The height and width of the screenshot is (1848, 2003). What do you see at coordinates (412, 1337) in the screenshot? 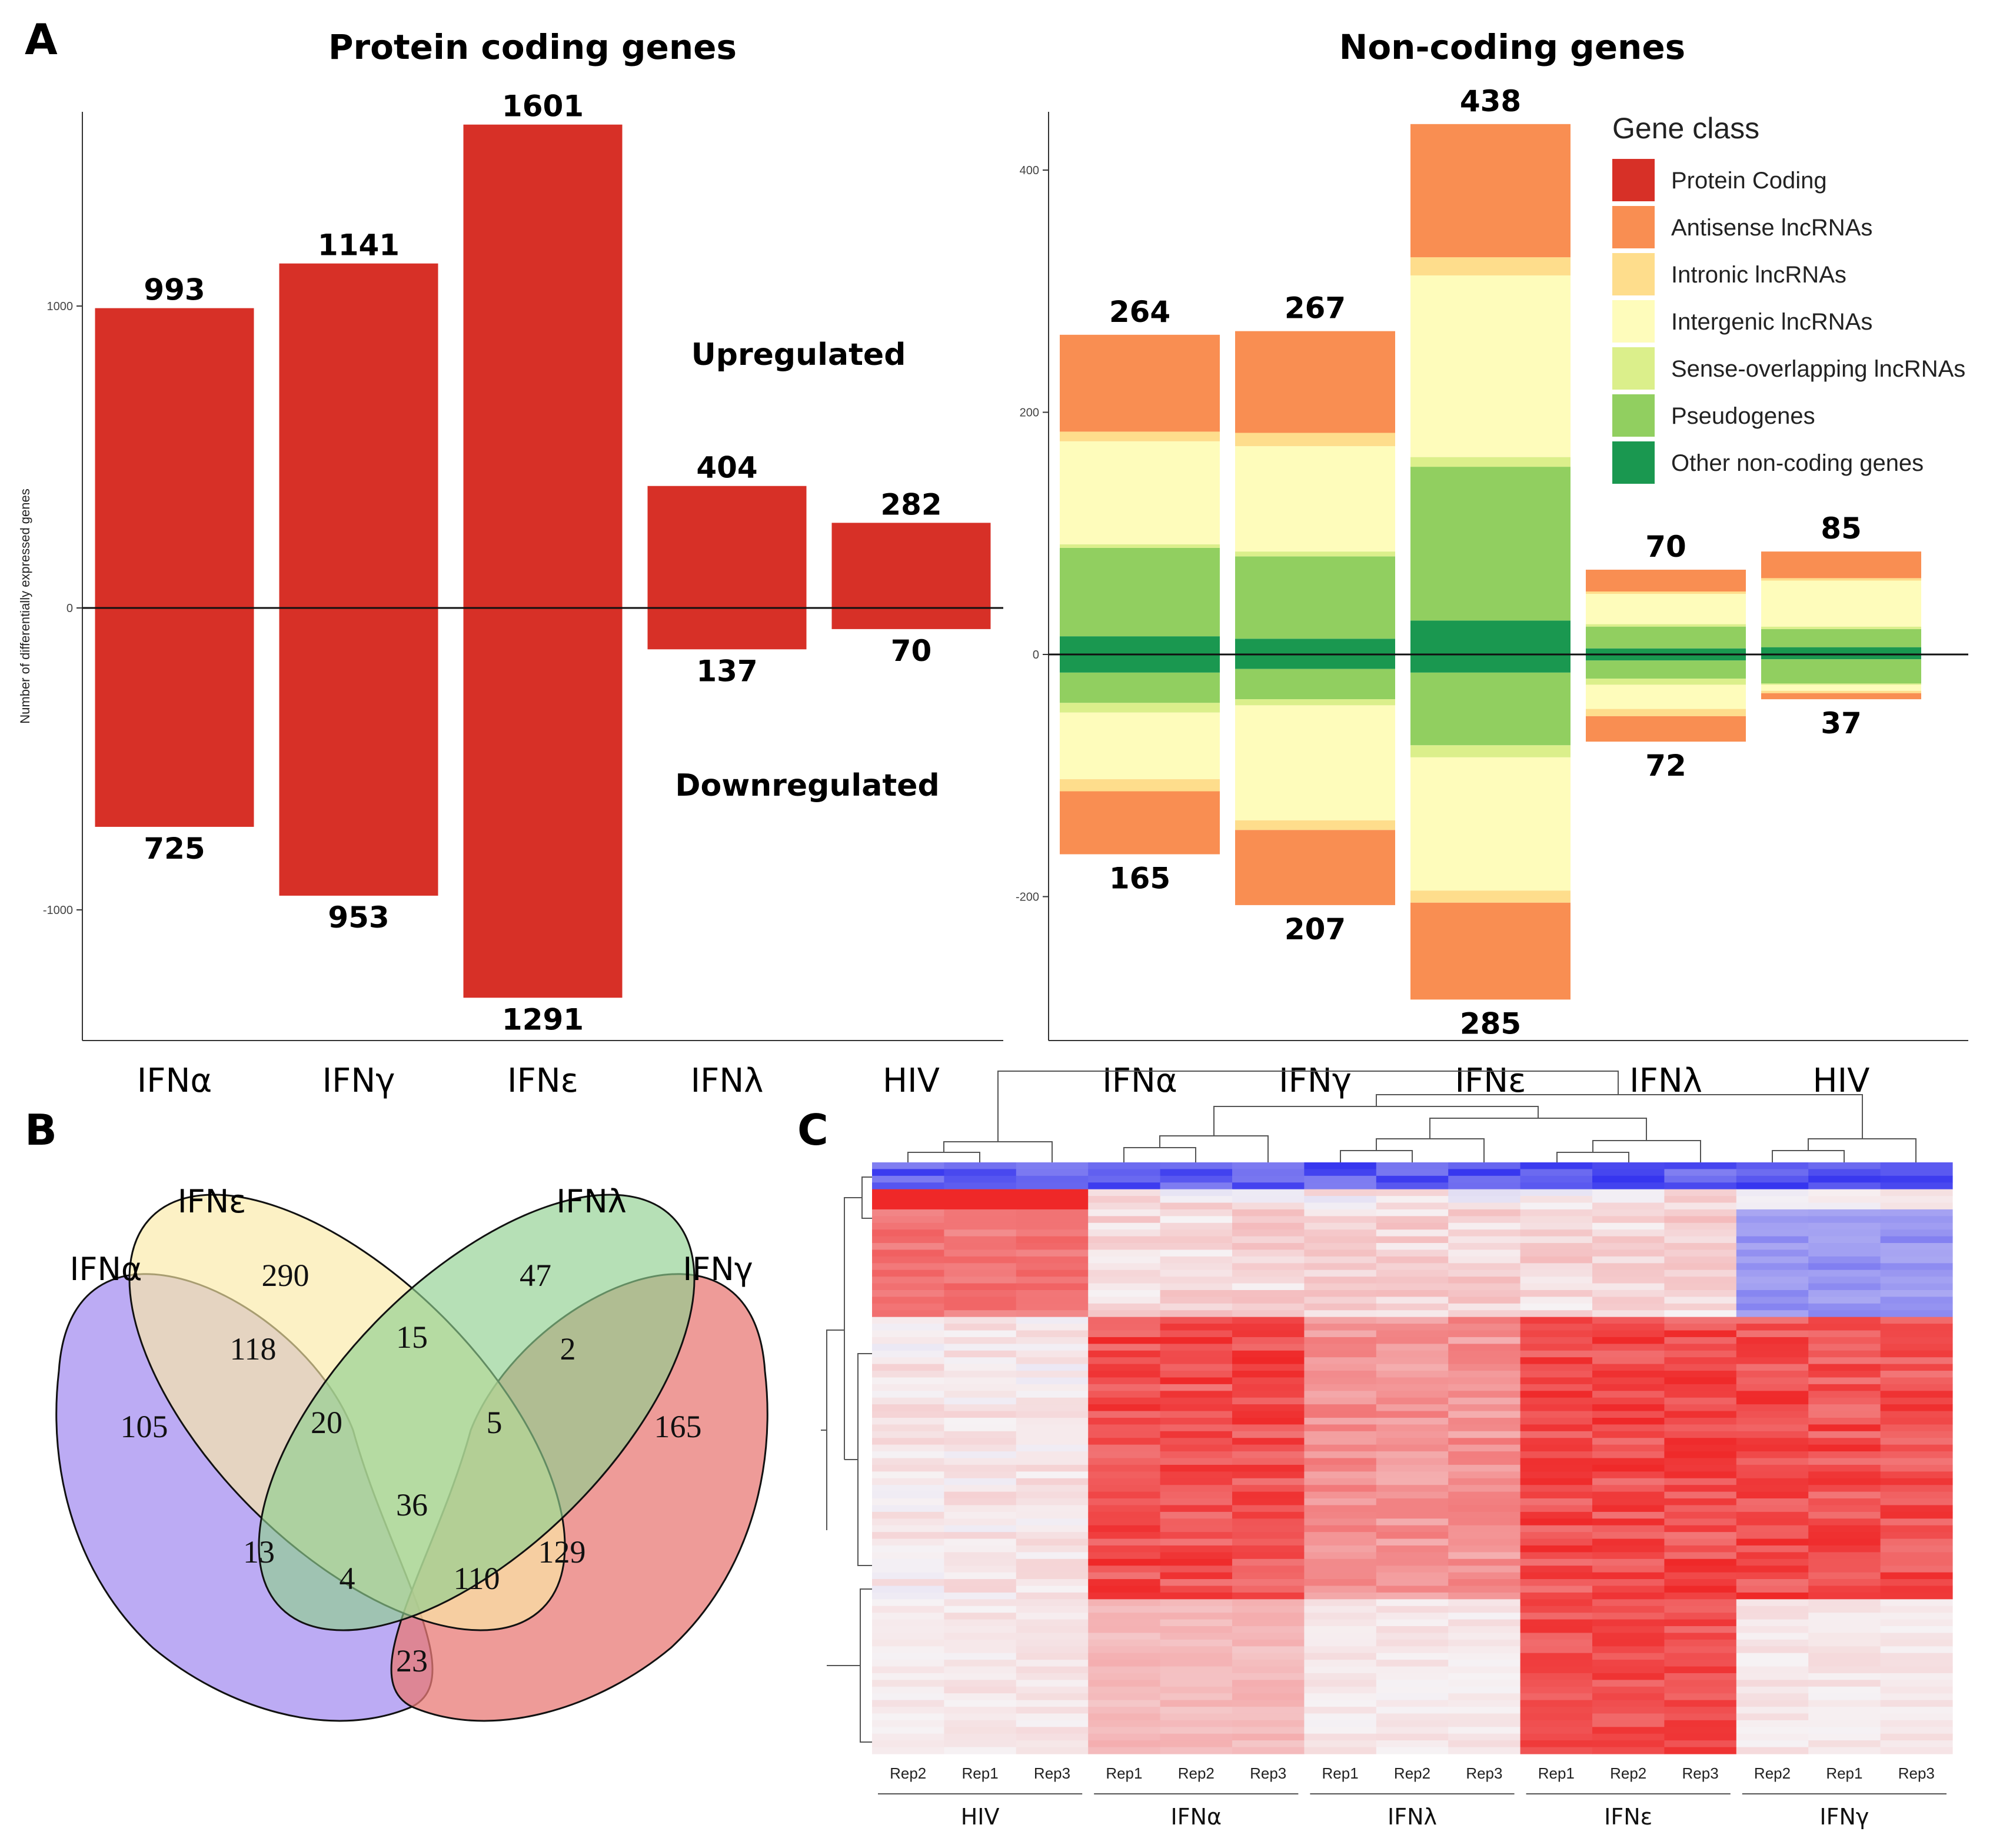
I see `venn-region-count: 15` at bounding box center [412, 1337].